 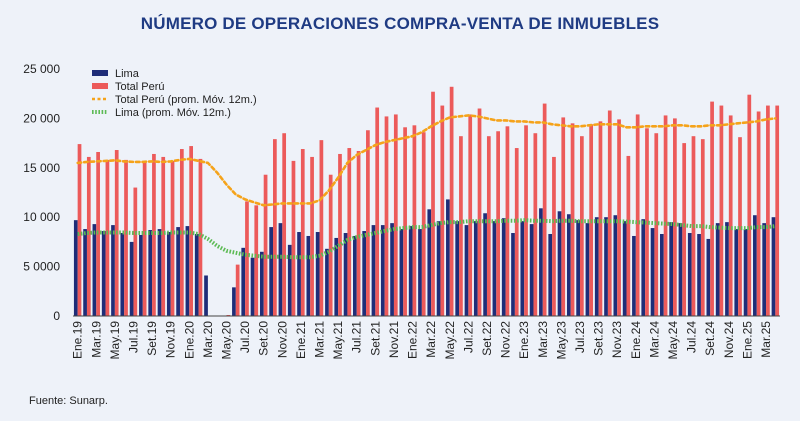 I want to click on x-tick-label: Nov.19, so click(x=171, y=339).